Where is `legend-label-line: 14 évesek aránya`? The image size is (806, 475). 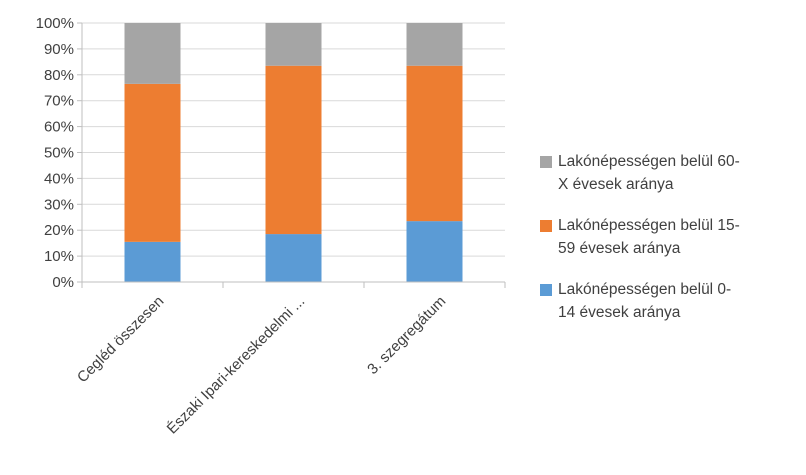
legend-label-line: 14 évesek aránya is located at coordinates (619, 312).